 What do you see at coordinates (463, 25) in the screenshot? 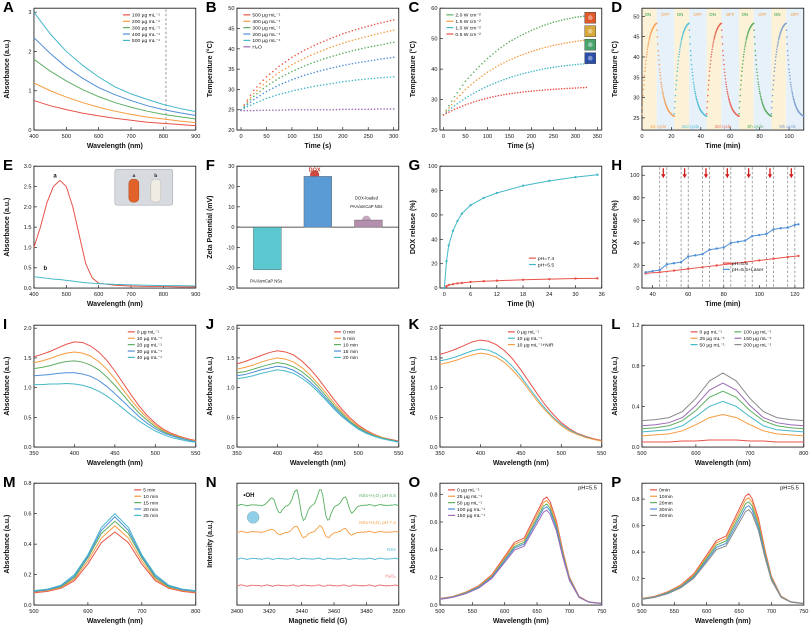
I see `legend: 2.0 W cm⁻²1.5 W cm⁻²1.0 W cm⁻²0.5 W cm⁻²` at bounding box center [463, 25].